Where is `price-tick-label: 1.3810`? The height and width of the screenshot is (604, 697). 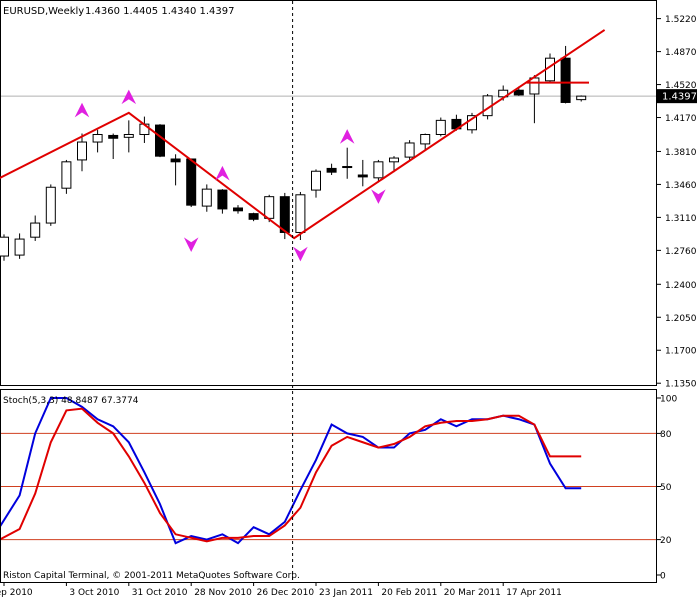 price-tick-label: 1.3810 is located at coordinates (681, 153).